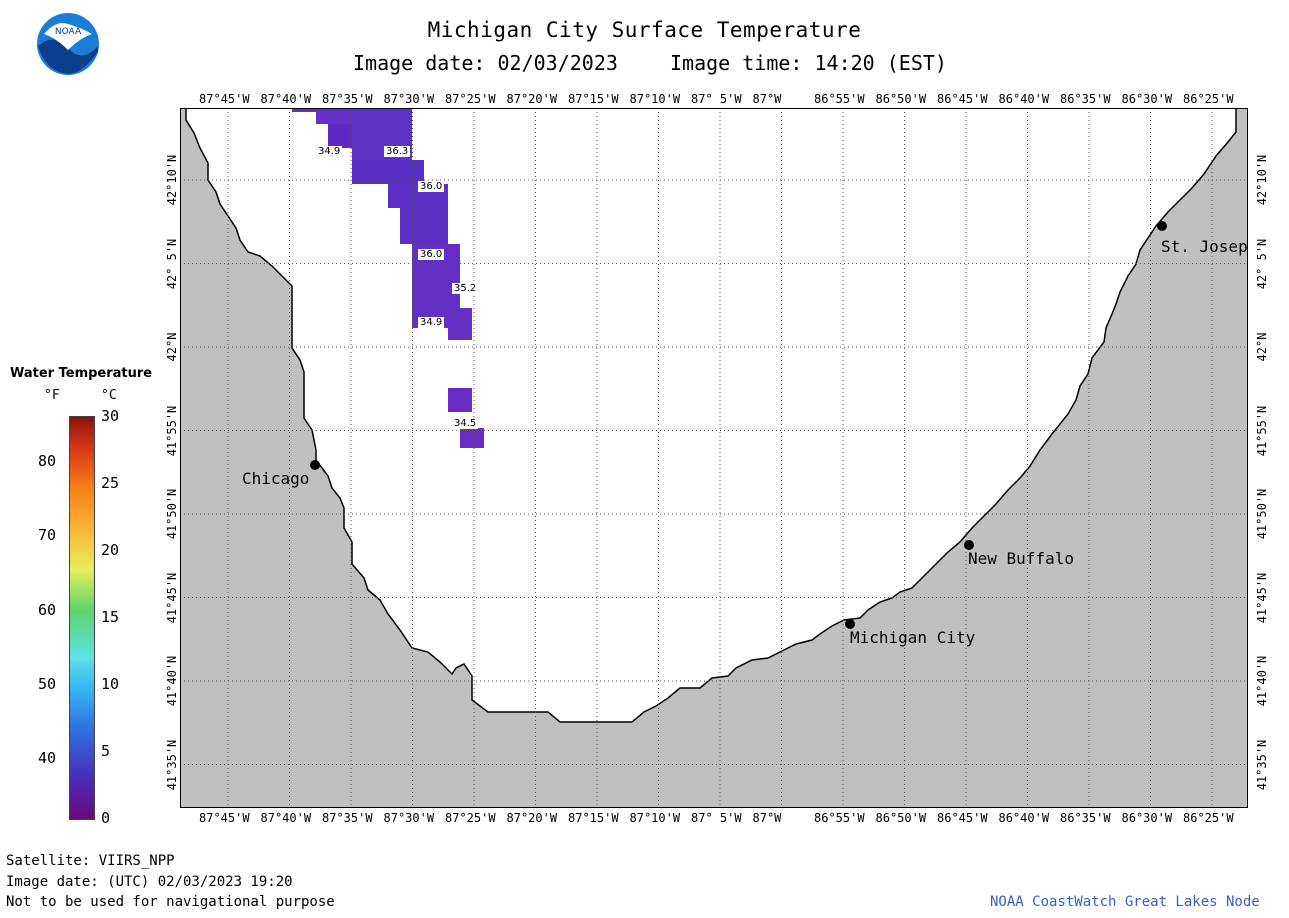 The height and width of the screenshot is (918, 1289). I want to click on legend-fahrenheit-tick: 80, so click(47, 460).